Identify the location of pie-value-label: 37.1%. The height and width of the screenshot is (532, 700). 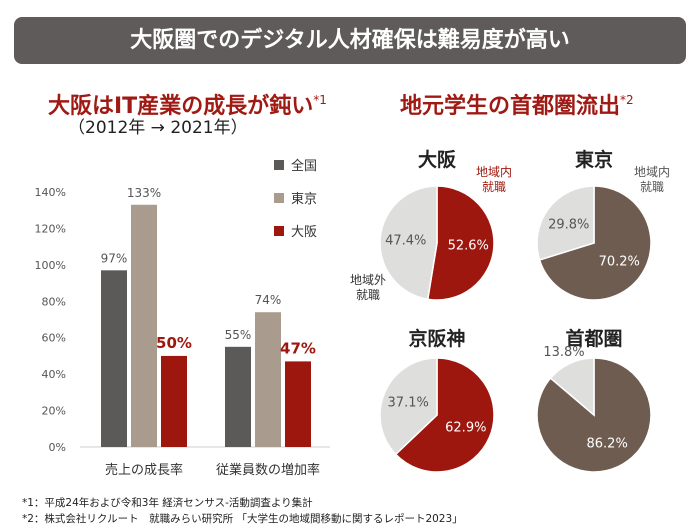
(408, 403).